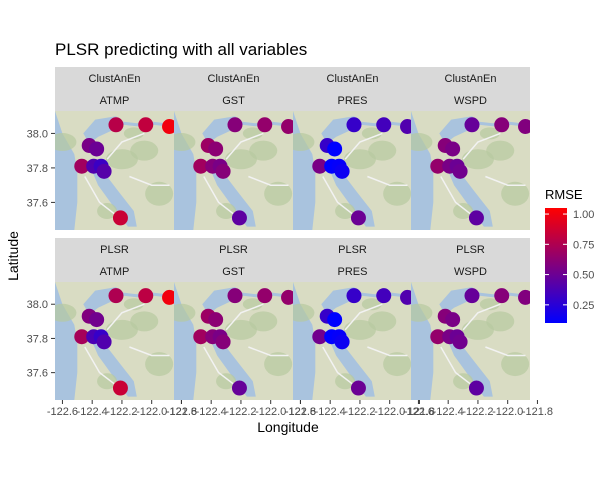 The image size is (614, 478). I want to click on facet-strip-row-label: PLSR, so click(233, 250).